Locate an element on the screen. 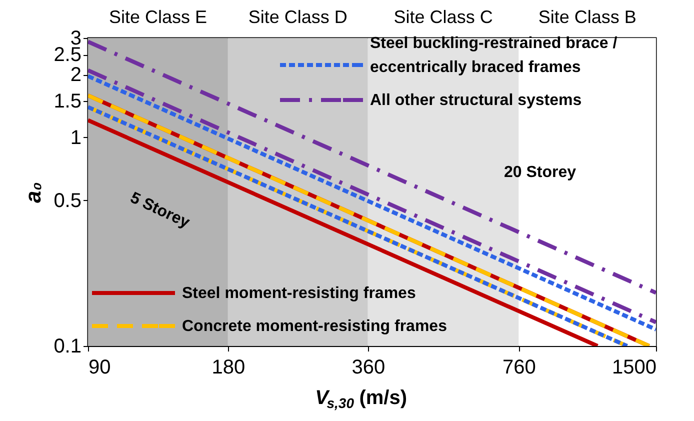 The image size is (694, 421). y-tick-label: 2 is located at coordinates (76, 75).